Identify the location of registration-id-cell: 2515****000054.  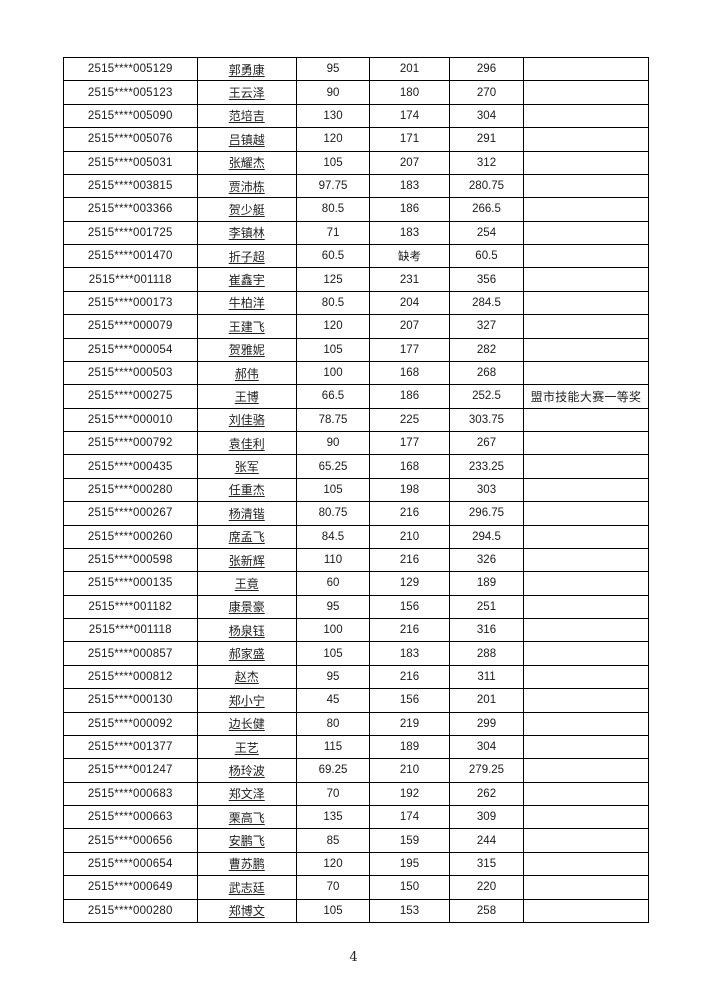
(130, 349).